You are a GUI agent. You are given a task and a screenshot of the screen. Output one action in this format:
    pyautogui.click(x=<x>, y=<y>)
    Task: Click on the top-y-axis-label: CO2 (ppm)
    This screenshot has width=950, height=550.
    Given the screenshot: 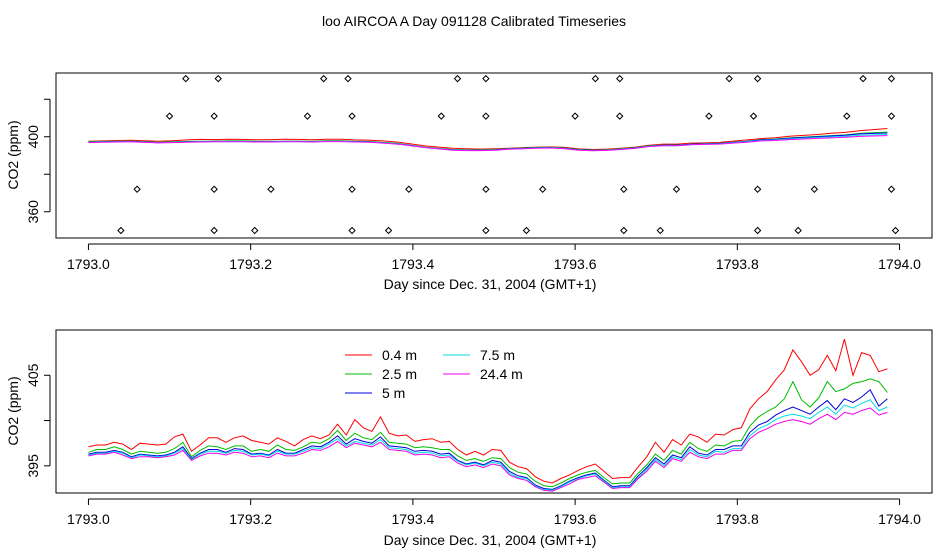 What is the action you would take?
    pyautogui.click(x=13, y=154)
    